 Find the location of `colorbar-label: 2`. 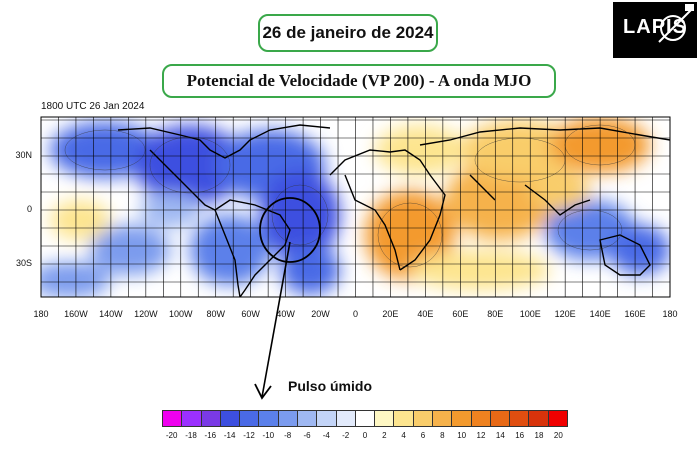

colorbar-label: 2 is located at coordinates (384, 435).